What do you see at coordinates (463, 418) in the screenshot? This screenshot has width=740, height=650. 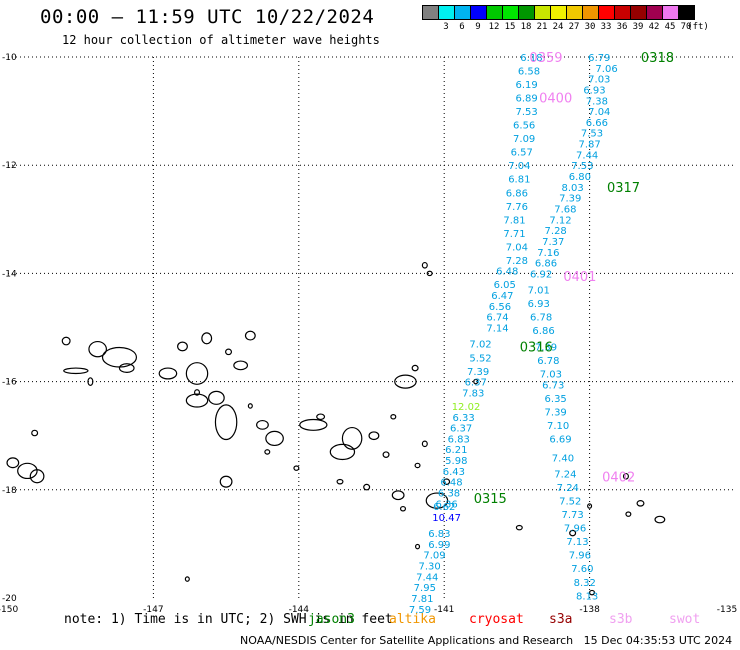 I see `wave-height-value: 6.33` at bounding box center [463, 418].